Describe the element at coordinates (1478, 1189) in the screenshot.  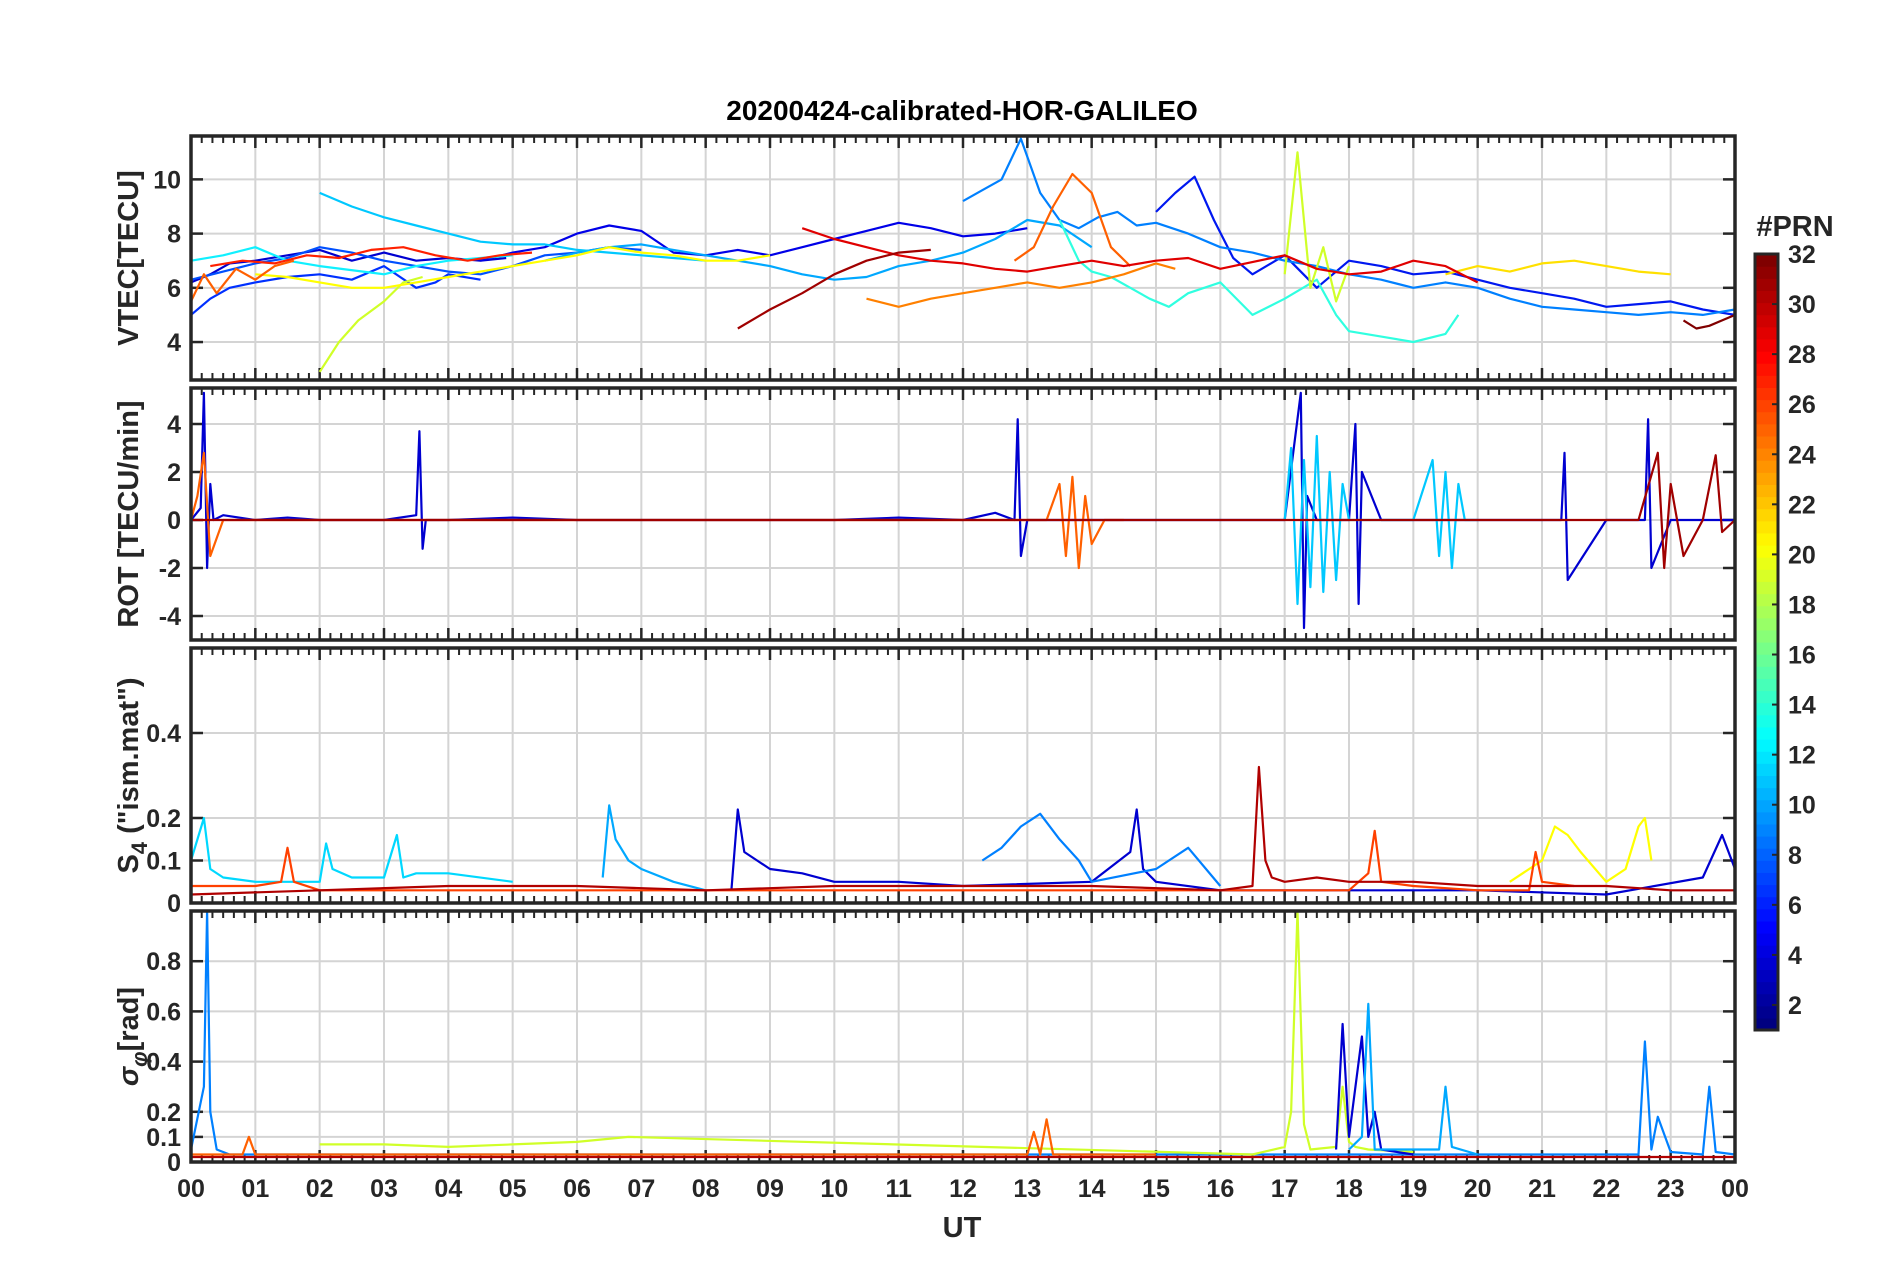
I see `x-tick-label: 20` at that location.